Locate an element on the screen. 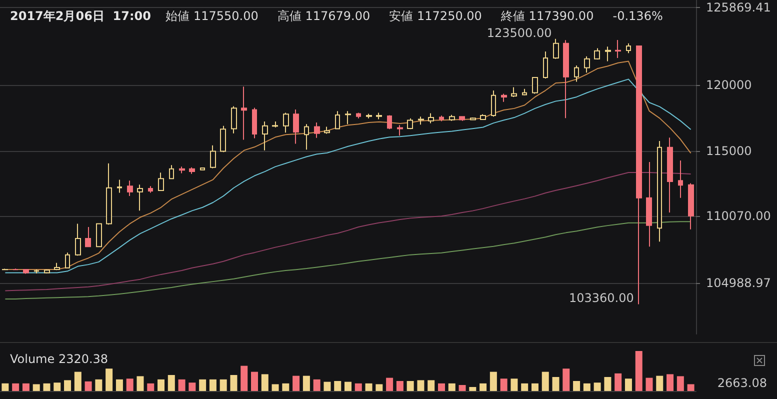 Image resolution: width=777 pixels, height=399 pixels. y-tick-label: 125869.41 is located at coordinates (738, 7).